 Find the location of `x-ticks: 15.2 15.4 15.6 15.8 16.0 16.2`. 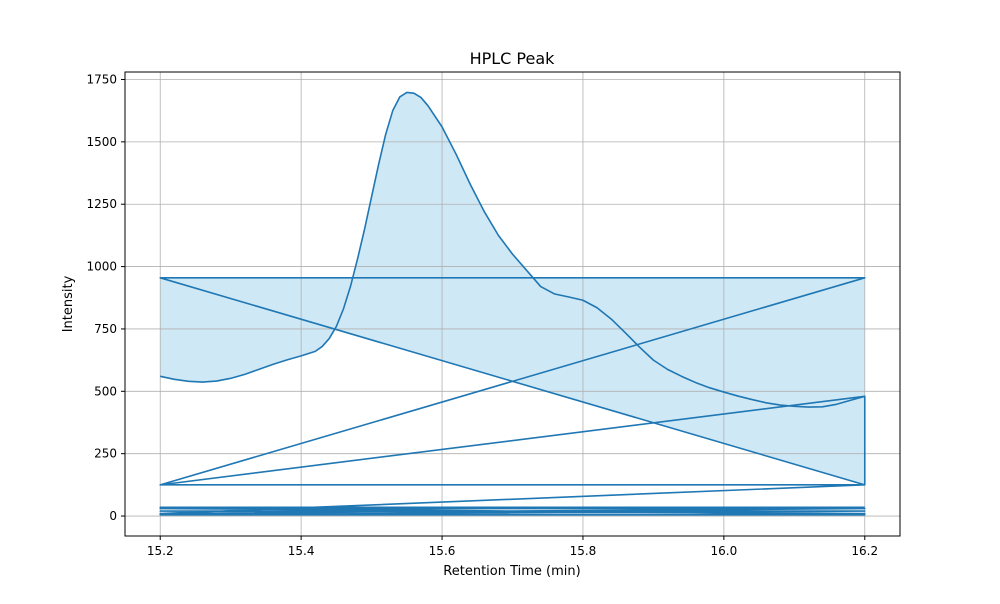

x-ticks: 15.2 15.4 15.6 15.8 16.0 16.2 is located at coordinates (512, 547).